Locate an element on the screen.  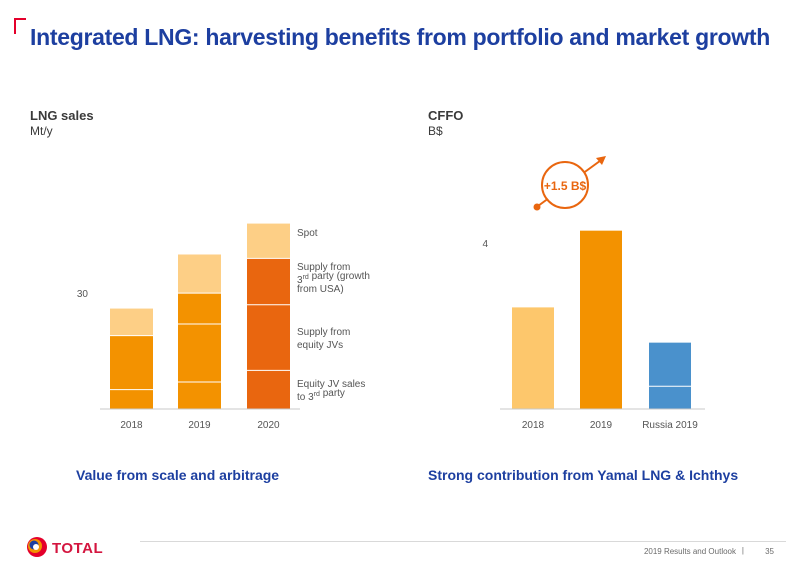
cffo-bar-2019 is located at coordinates (601, 319).